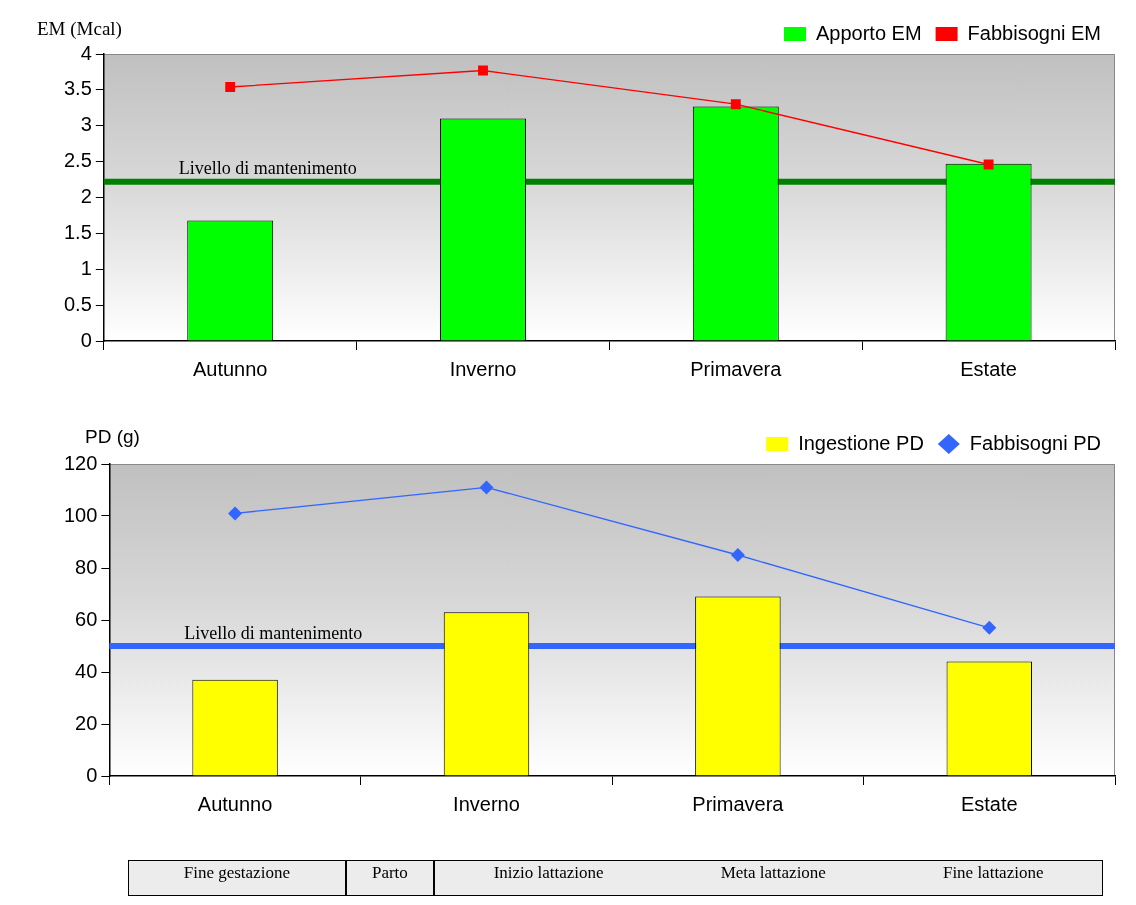 Image resolution: width=1136 pixels, height=905 pixels. I want to click on y-tick-label: 0.5, so click(77, 303).